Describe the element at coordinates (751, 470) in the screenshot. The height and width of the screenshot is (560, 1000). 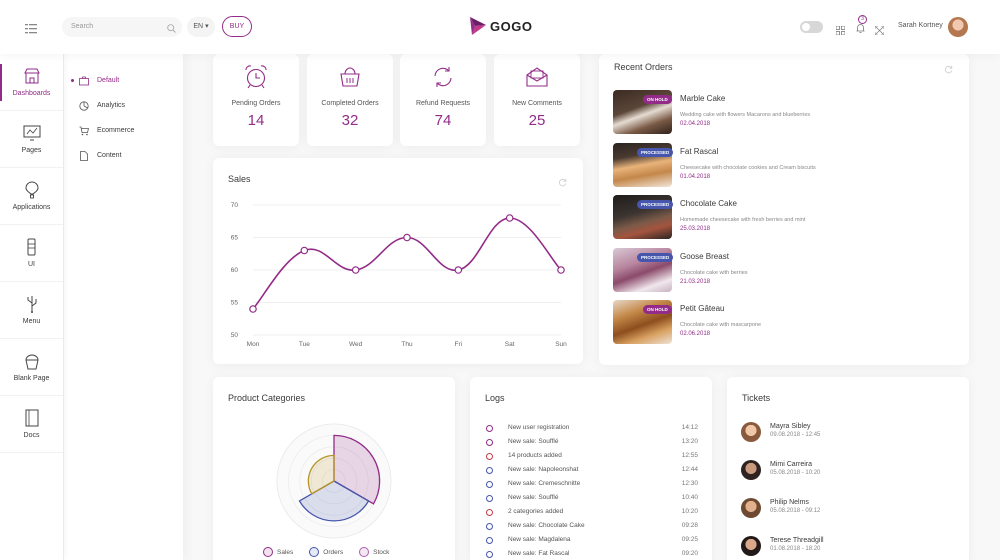
I see `ticket-avatar` at that location.